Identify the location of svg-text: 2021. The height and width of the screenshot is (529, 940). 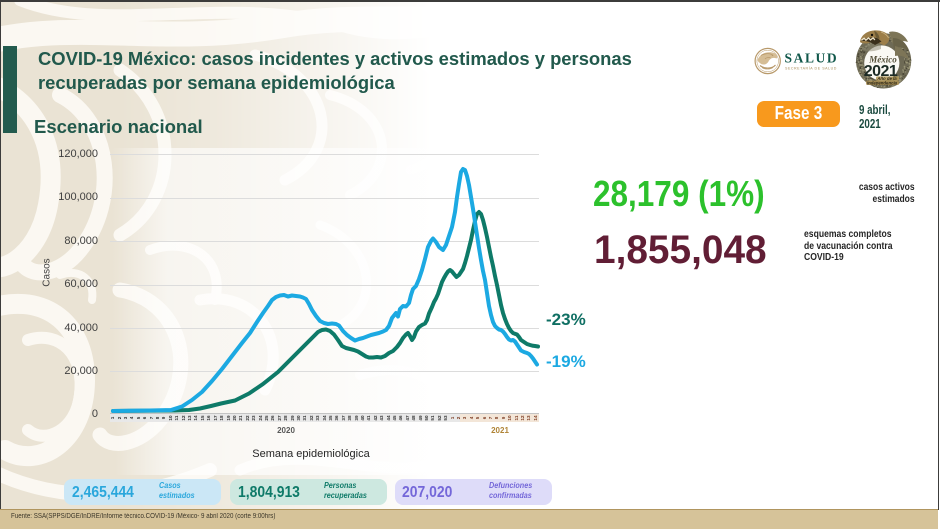
(881, 71).